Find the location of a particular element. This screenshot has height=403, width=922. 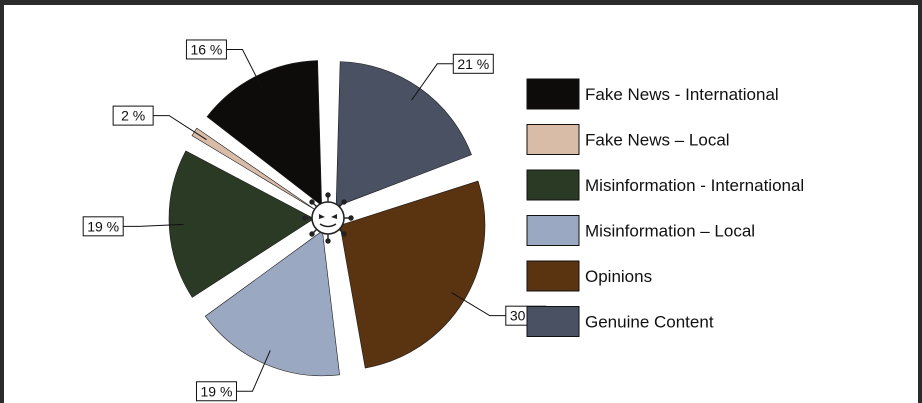

legend-swatch-opinions is located at coordinates (553, 276).